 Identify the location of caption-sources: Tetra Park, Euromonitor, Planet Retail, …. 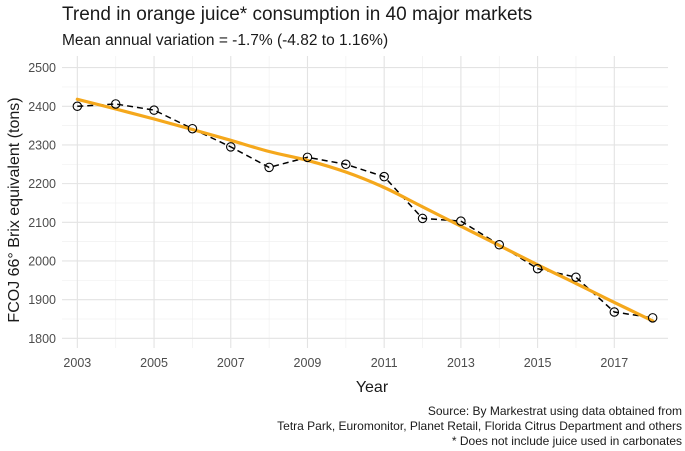
(479, 426).